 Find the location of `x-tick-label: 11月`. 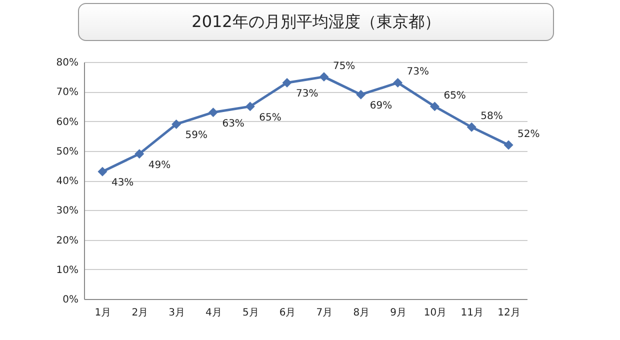

x-tick-label: 11月 is located at coordinates (472, 313).